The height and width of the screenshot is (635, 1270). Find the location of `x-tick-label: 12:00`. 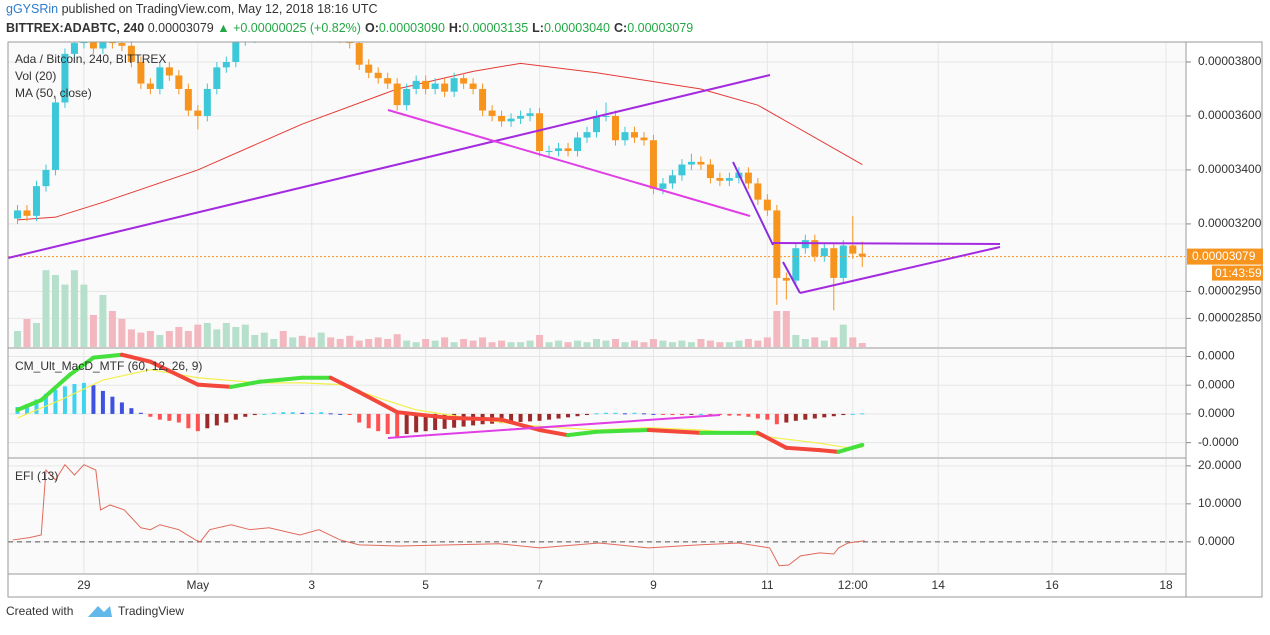

x-tick-label: 12:00 is located at coordinates (853, 585).